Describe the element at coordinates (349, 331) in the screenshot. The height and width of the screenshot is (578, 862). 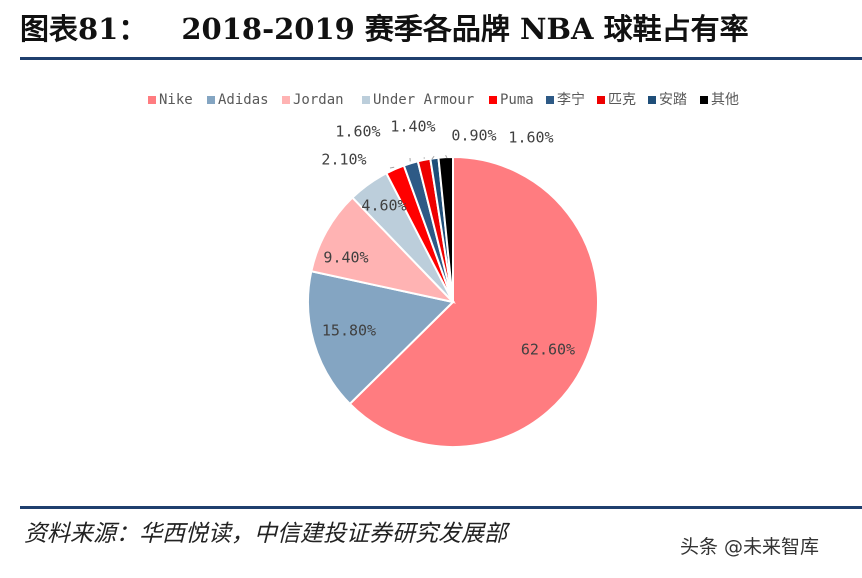
I see `data-label-adidas: 15.80%` at that location.